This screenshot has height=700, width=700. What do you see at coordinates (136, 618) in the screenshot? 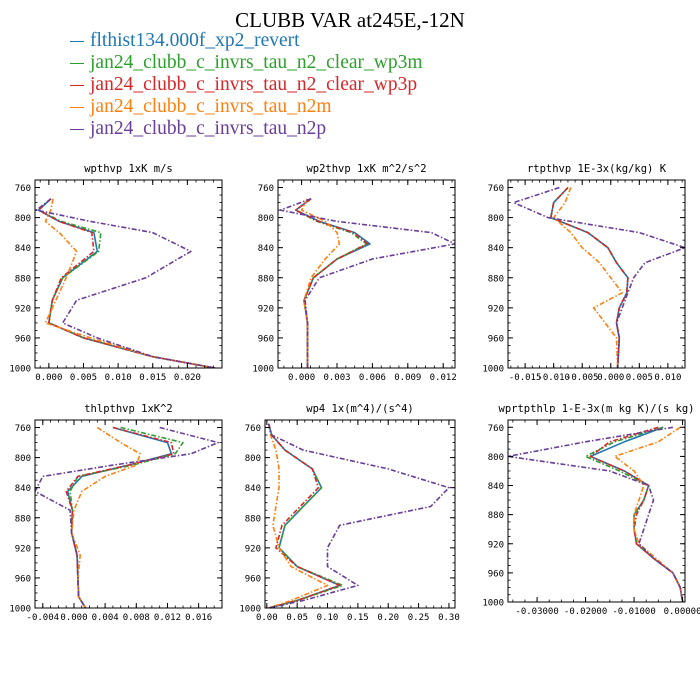
I see `x-tick-label: 0.008` at bounding box center [136, 618].